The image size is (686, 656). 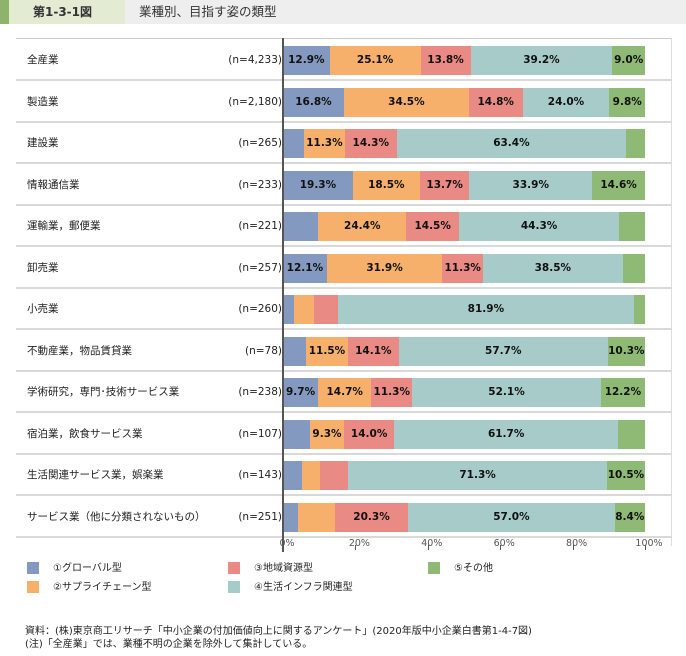 I want to click on legend-swatch, so click(x=434, y=568).